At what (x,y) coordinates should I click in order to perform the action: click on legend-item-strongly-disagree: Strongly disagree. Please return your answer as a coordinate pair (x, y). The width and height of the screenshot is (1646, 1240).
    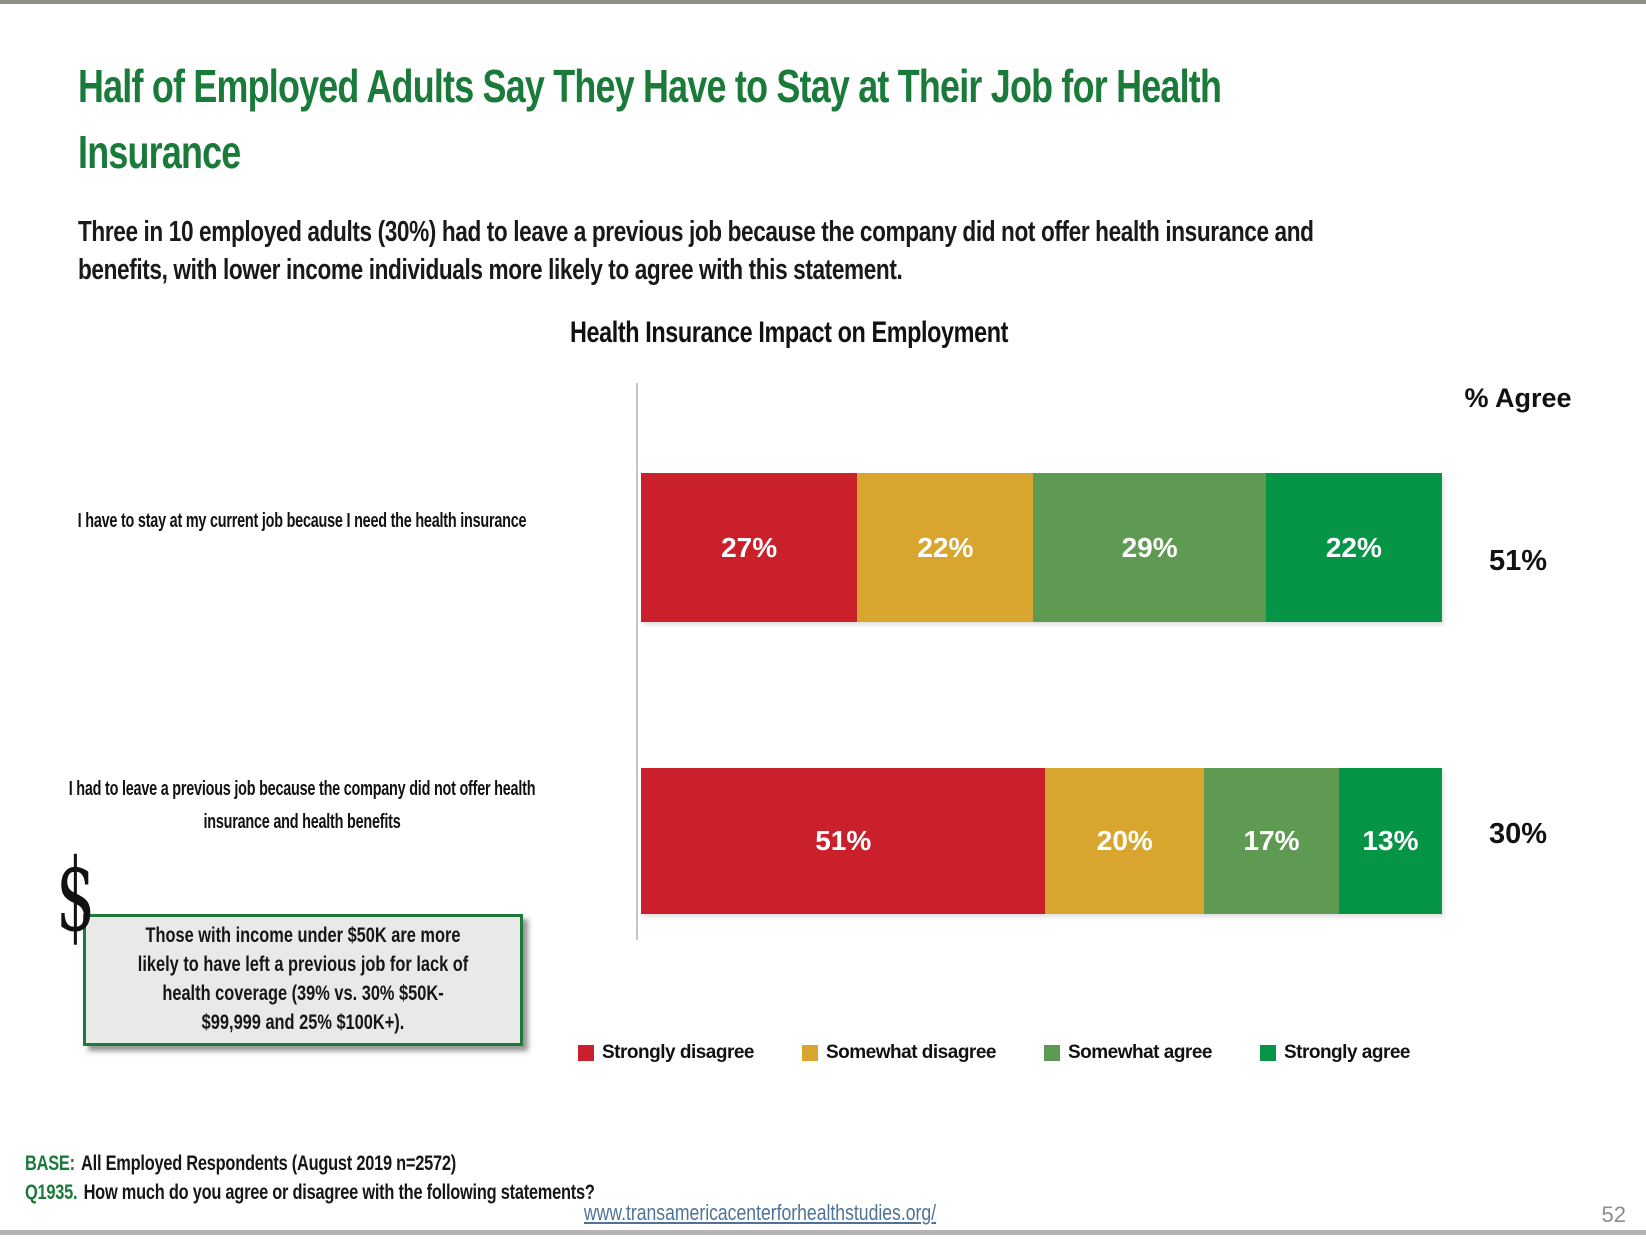
    Looking at the image, I should click on (666, 1053).